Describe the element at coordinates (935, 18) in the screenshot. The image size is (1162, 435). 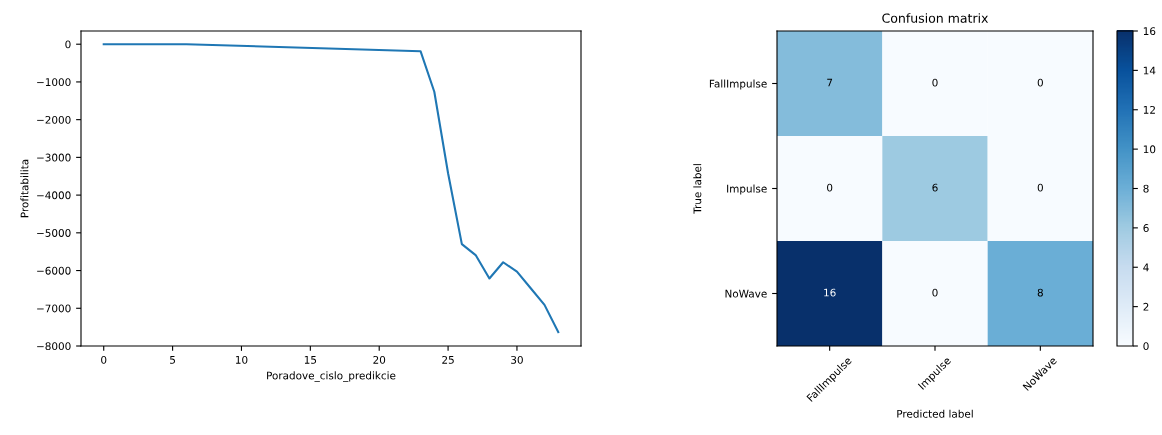
I see `chart-title: Confusion matrix` at that location.